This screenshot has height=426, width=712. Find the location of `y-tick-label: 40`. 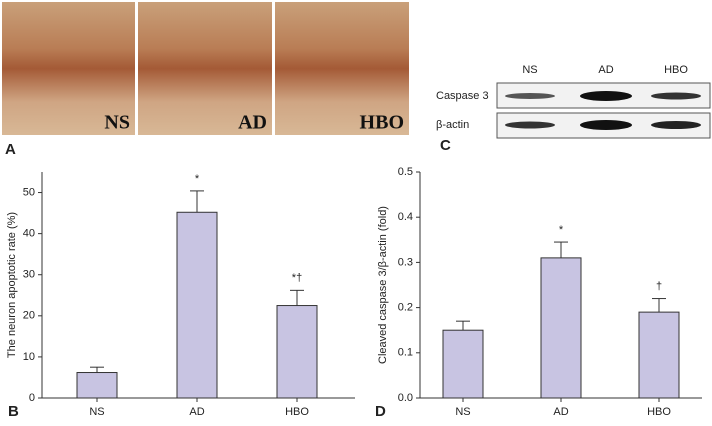

y-tick-label: 40 is located at coordinates (29, 234).